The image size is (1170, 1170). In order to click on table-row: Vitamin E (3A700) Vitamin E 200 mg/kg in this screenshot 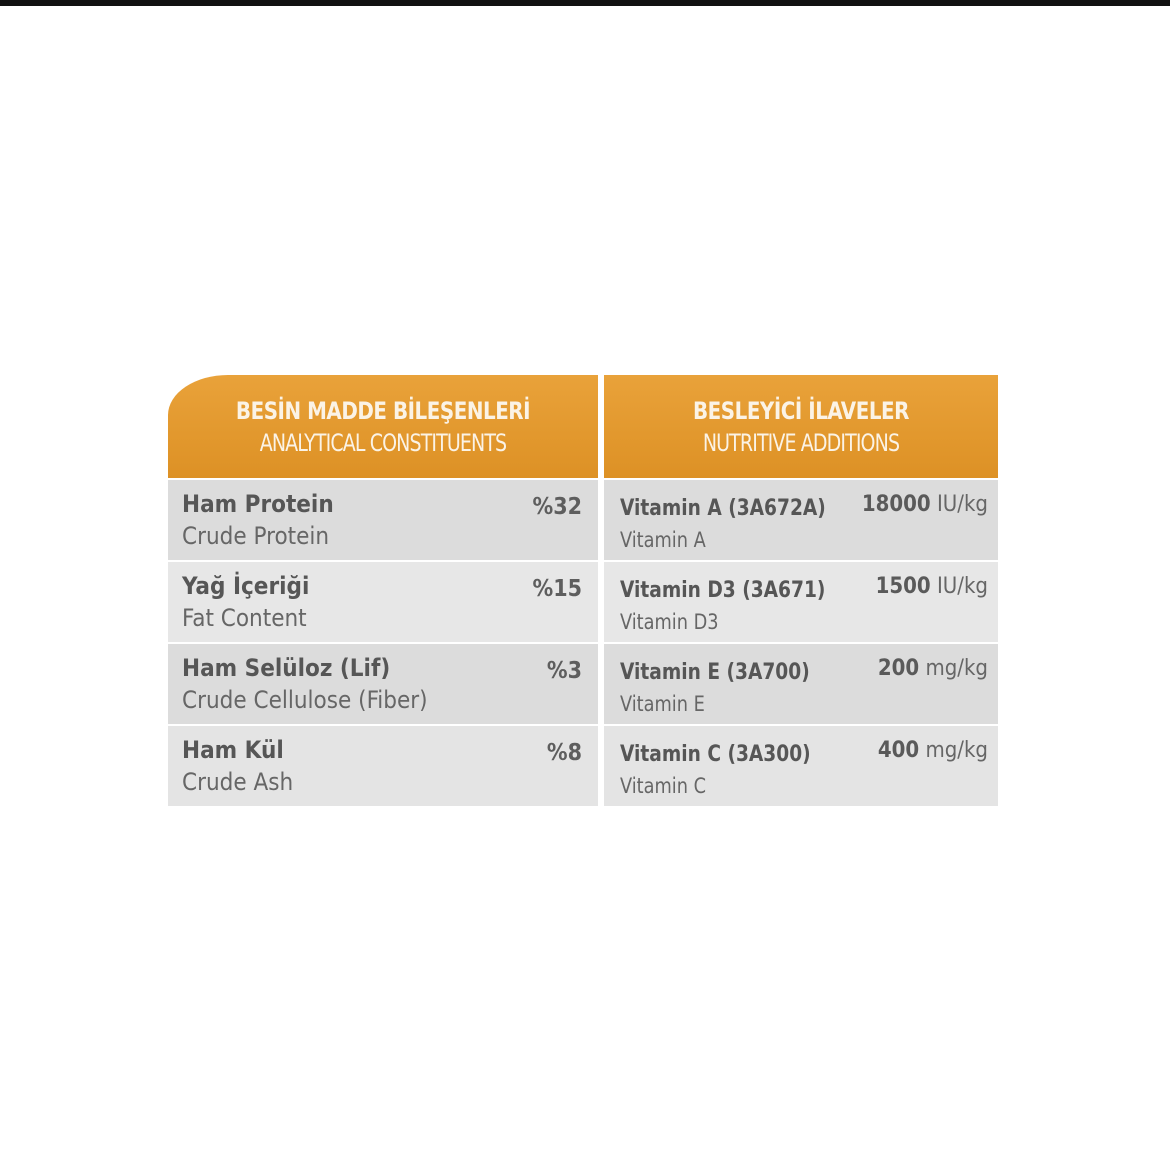, I will do `click(801, 684)`.